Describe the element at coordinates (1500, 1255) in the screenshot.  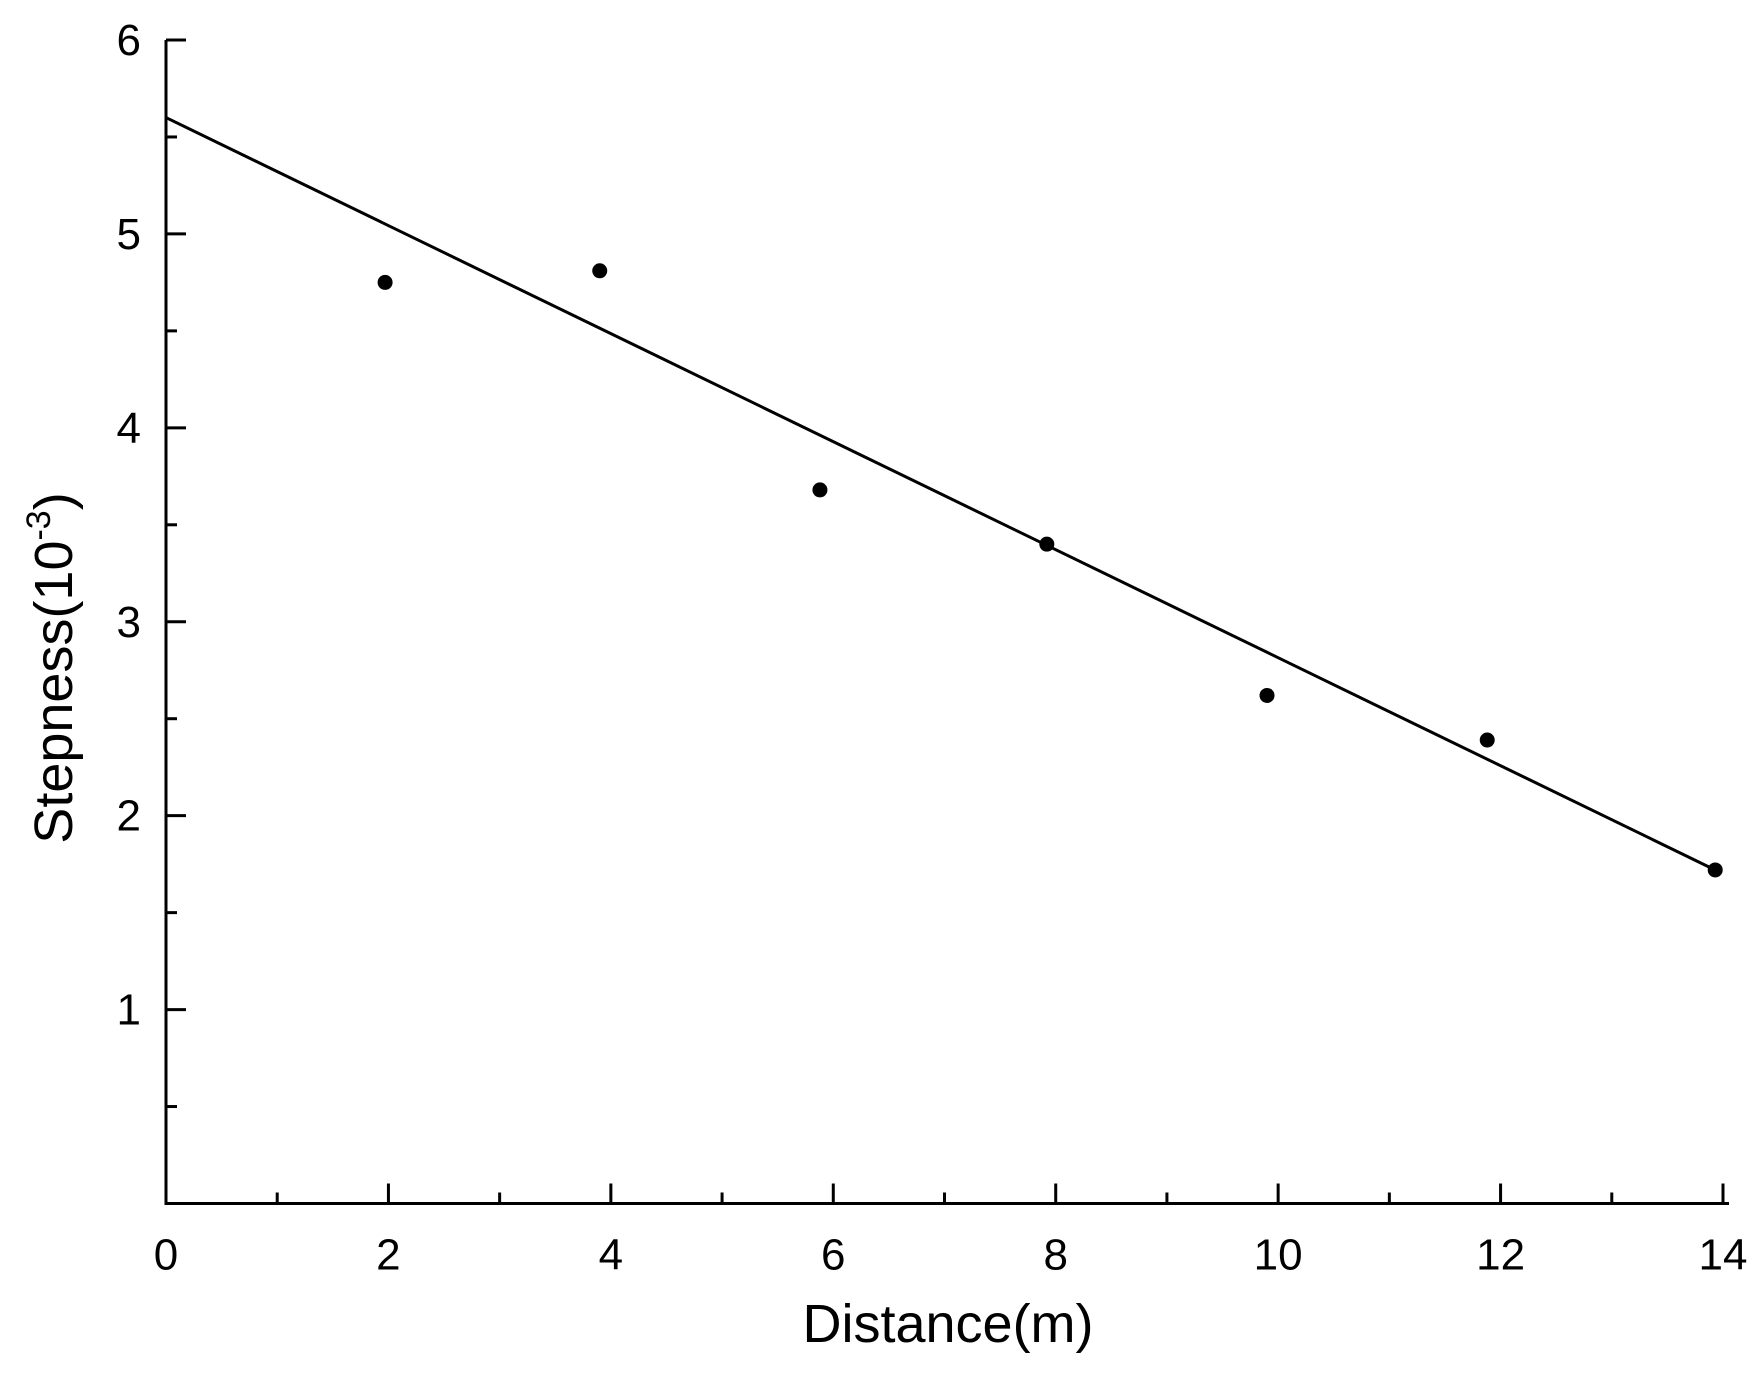
I see `x-tick-label: 12` at that location.